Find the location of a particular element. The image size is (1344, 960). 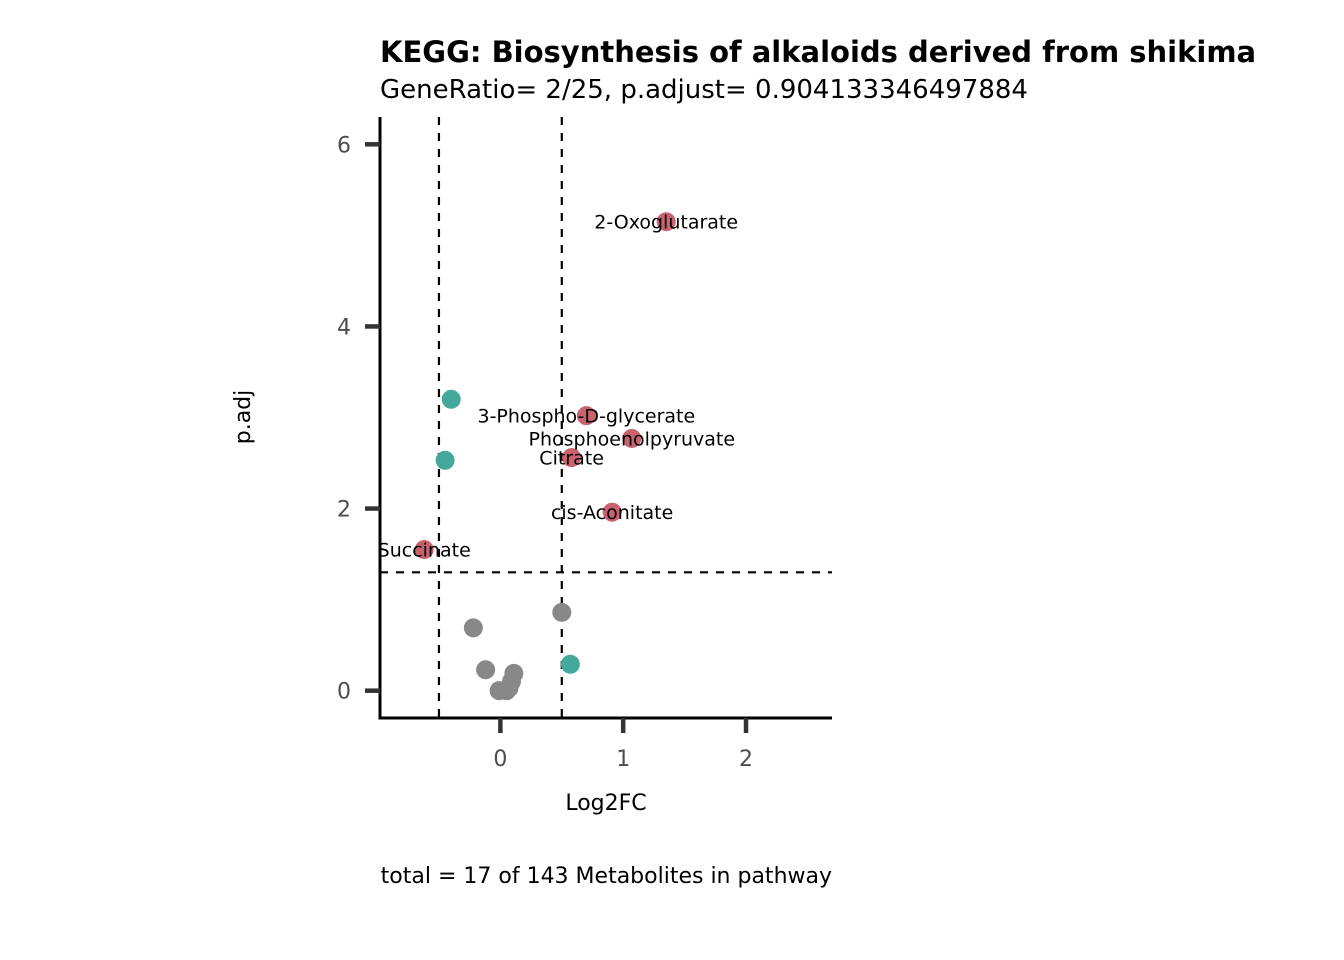

point-label: Phosphoenolpyruvate is located at coordinates (632, 439).